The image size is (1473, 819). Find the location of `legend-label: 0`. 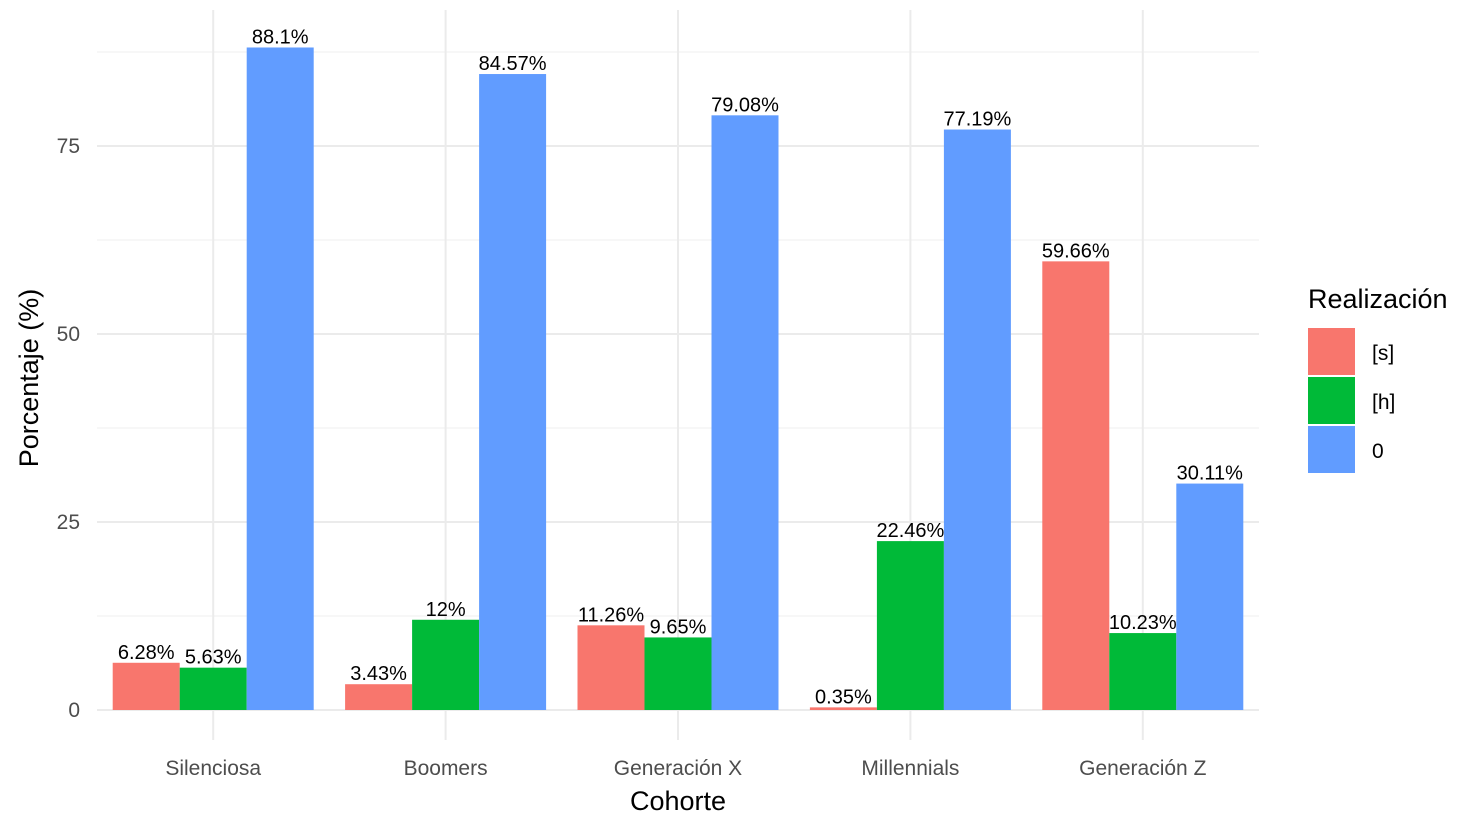

legend-label: 0 is located at coordinates (1378, 451).